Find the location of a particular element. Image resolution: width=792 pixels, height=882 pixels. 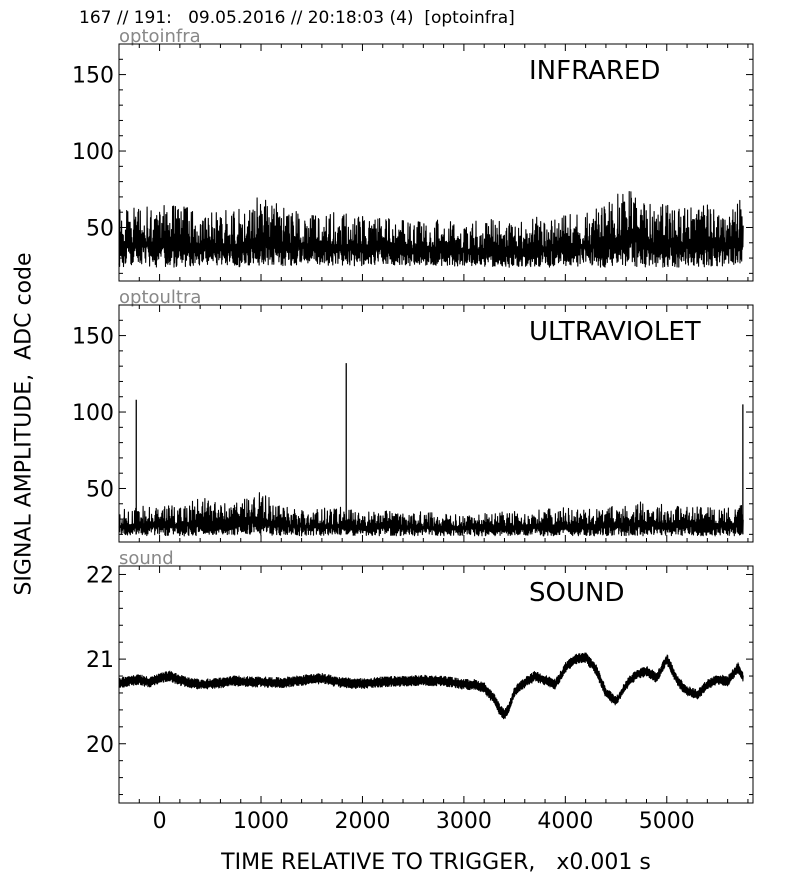

x-tick-label: 4000 is located at coordinates (565, 821).